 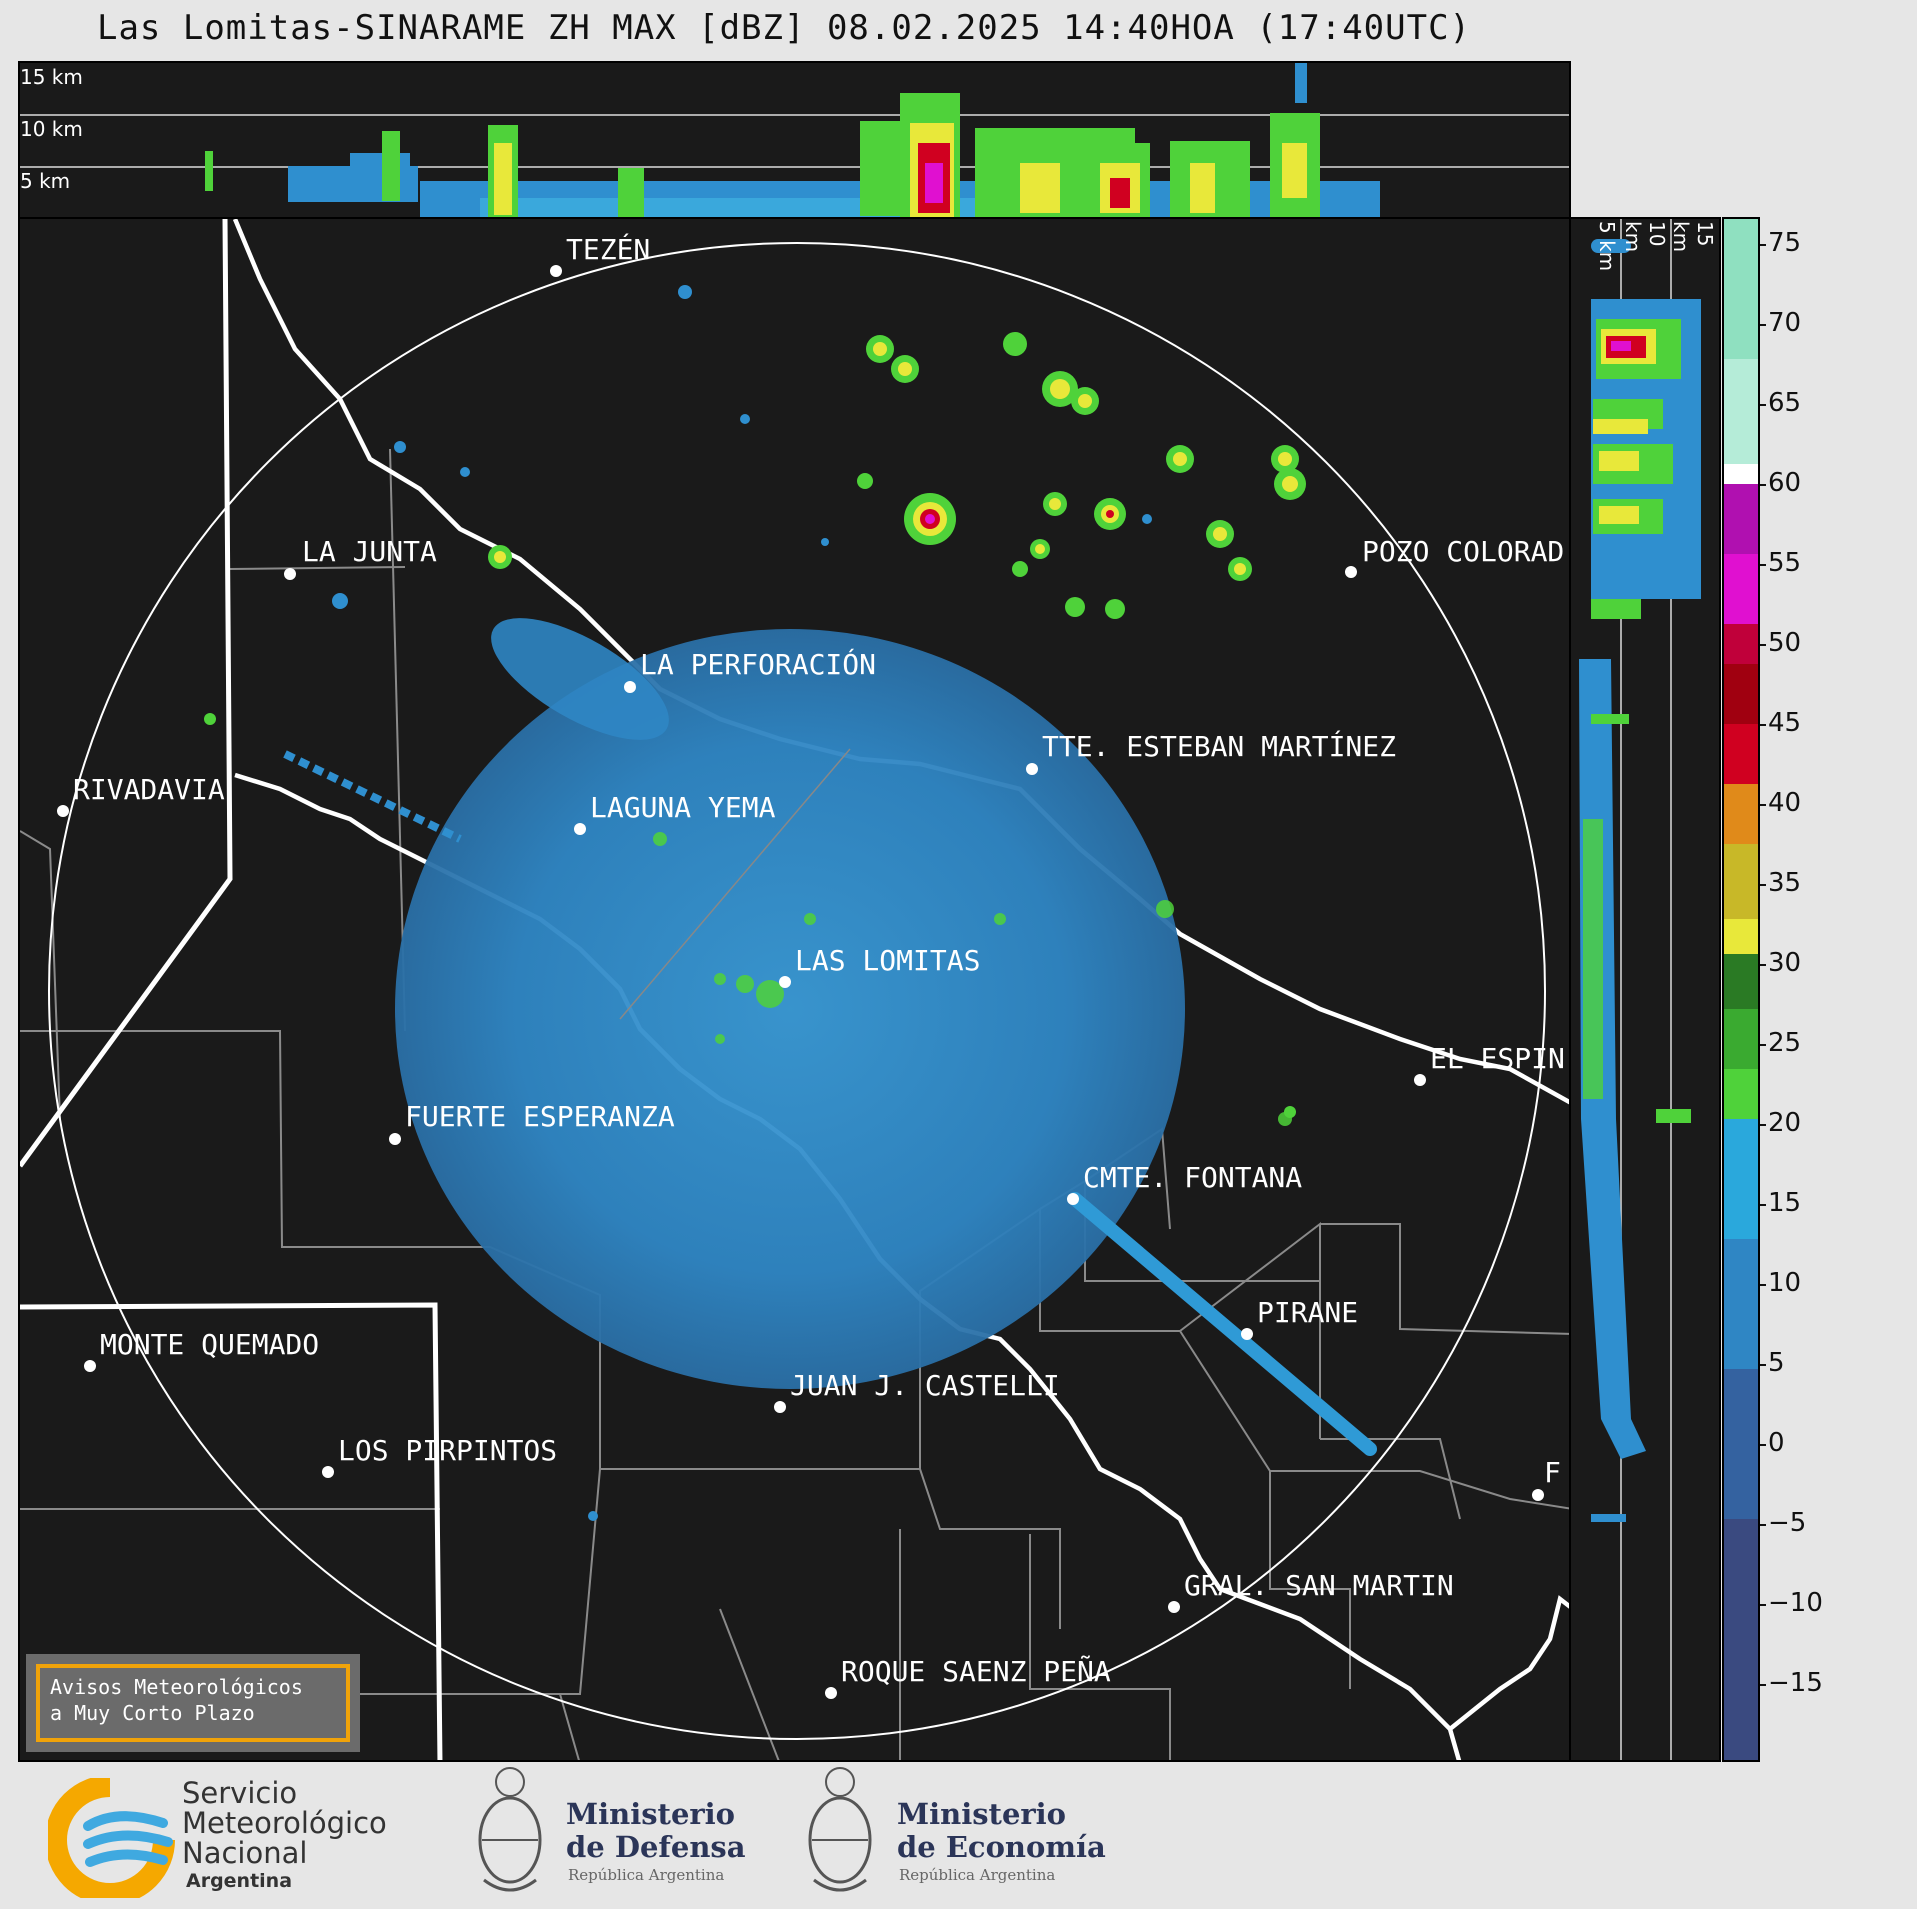 I want to click on cross-section-line, so click(x=735, y=884).